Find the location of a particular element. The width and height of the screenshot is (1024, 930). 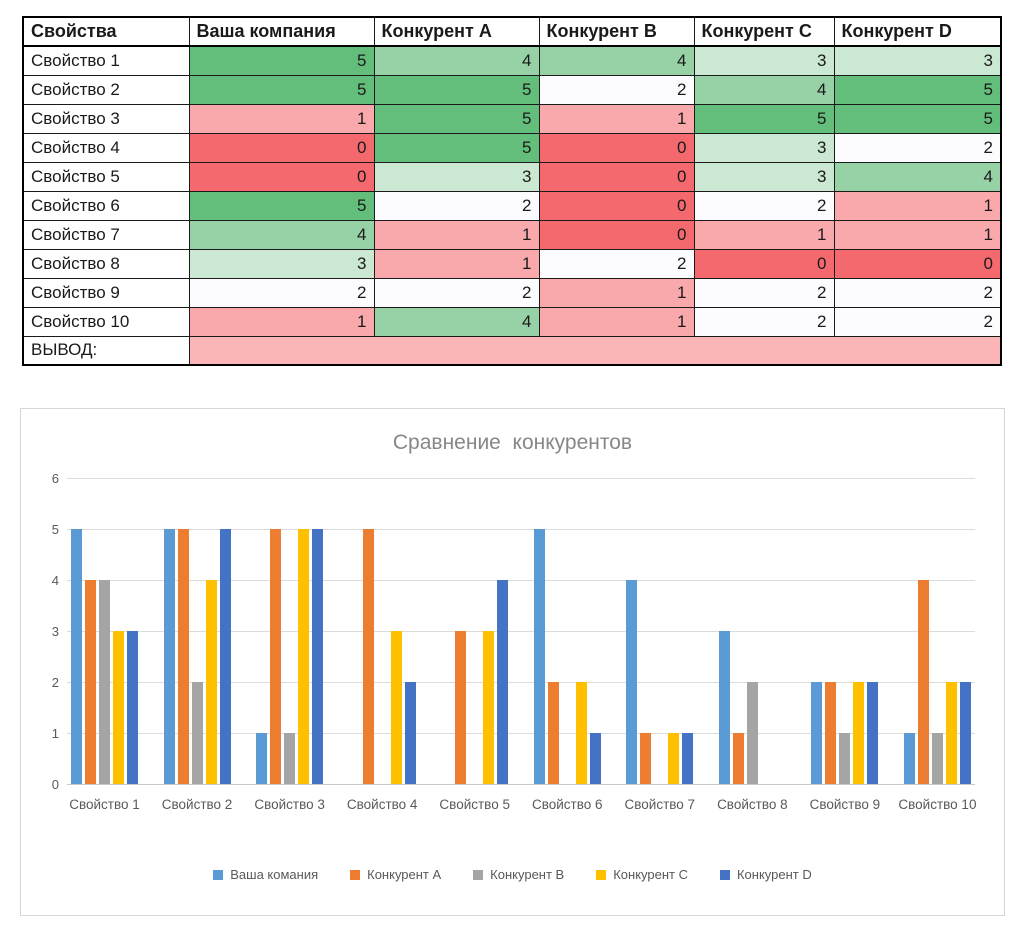

row-label-cell: Свойство 3 is located at coordinates (106, 118).